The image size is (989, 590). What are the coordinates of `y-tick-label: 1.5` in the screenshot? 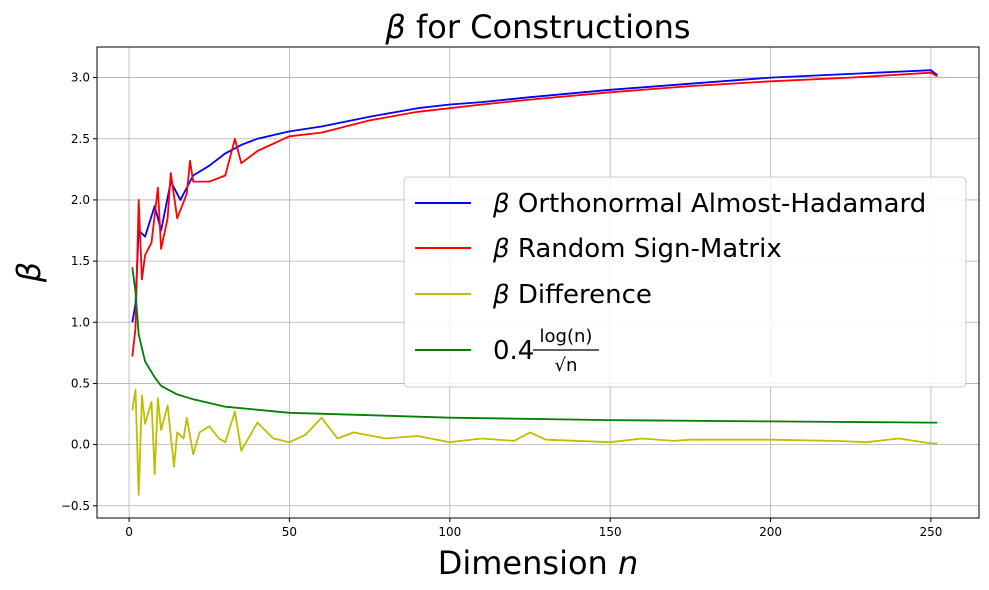 It's located at (80, 261).